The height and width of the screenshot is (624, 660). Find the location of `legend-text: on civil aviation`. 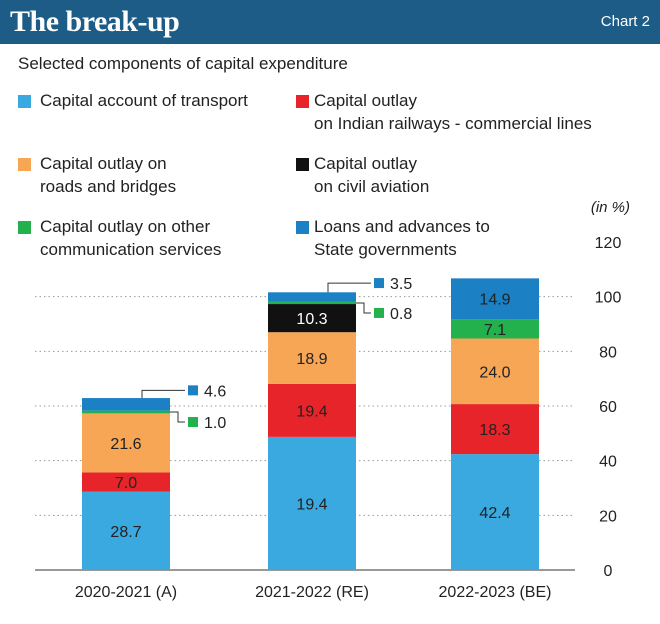

legend-text: on civil aviation is located at coordinates (372, 186).